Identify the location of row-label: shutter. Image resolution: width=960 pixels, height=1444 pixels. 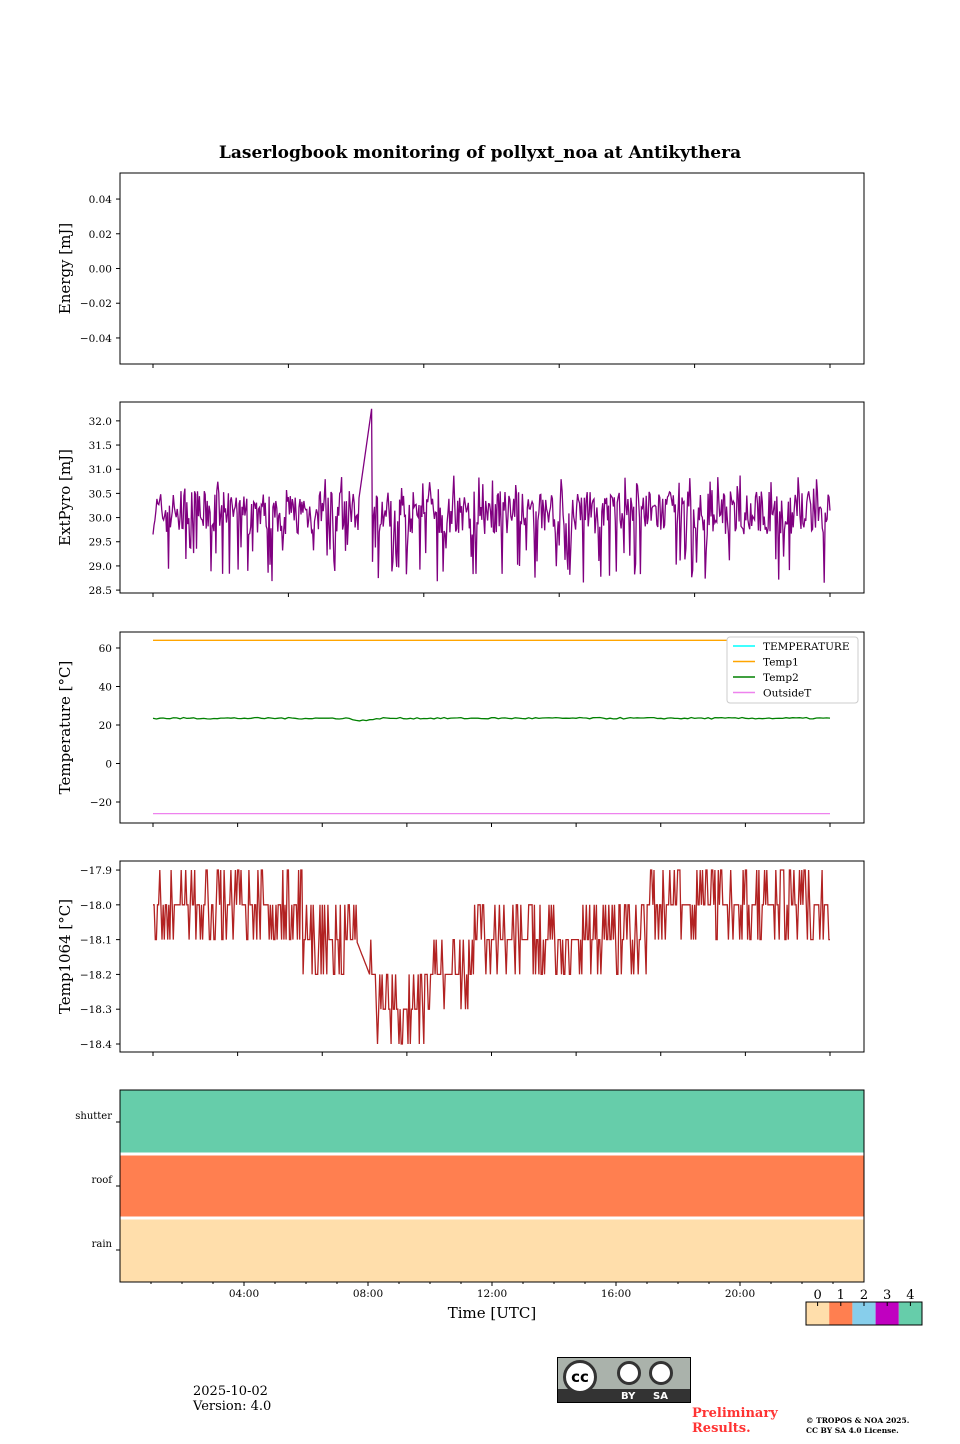
(93, 1116).